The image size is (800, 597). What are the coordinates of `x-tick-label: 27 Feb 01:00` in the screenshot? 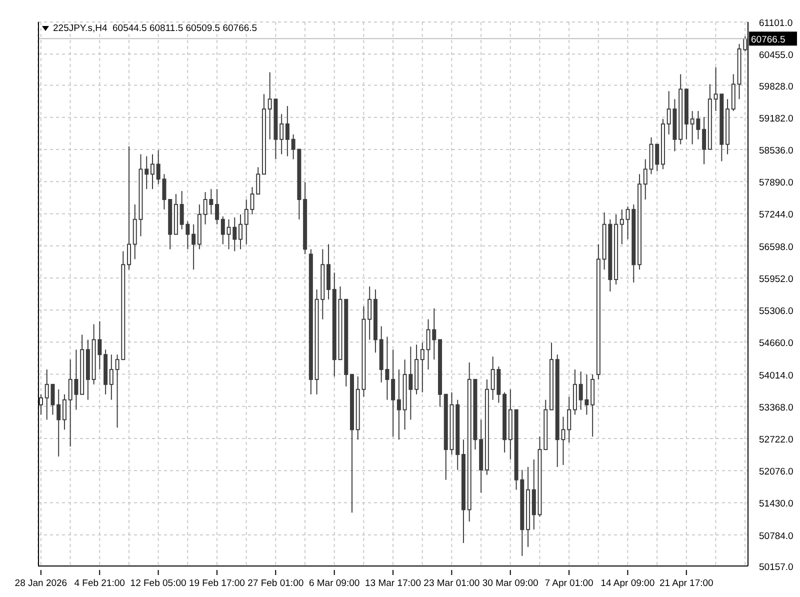 It's located at (276, 583).